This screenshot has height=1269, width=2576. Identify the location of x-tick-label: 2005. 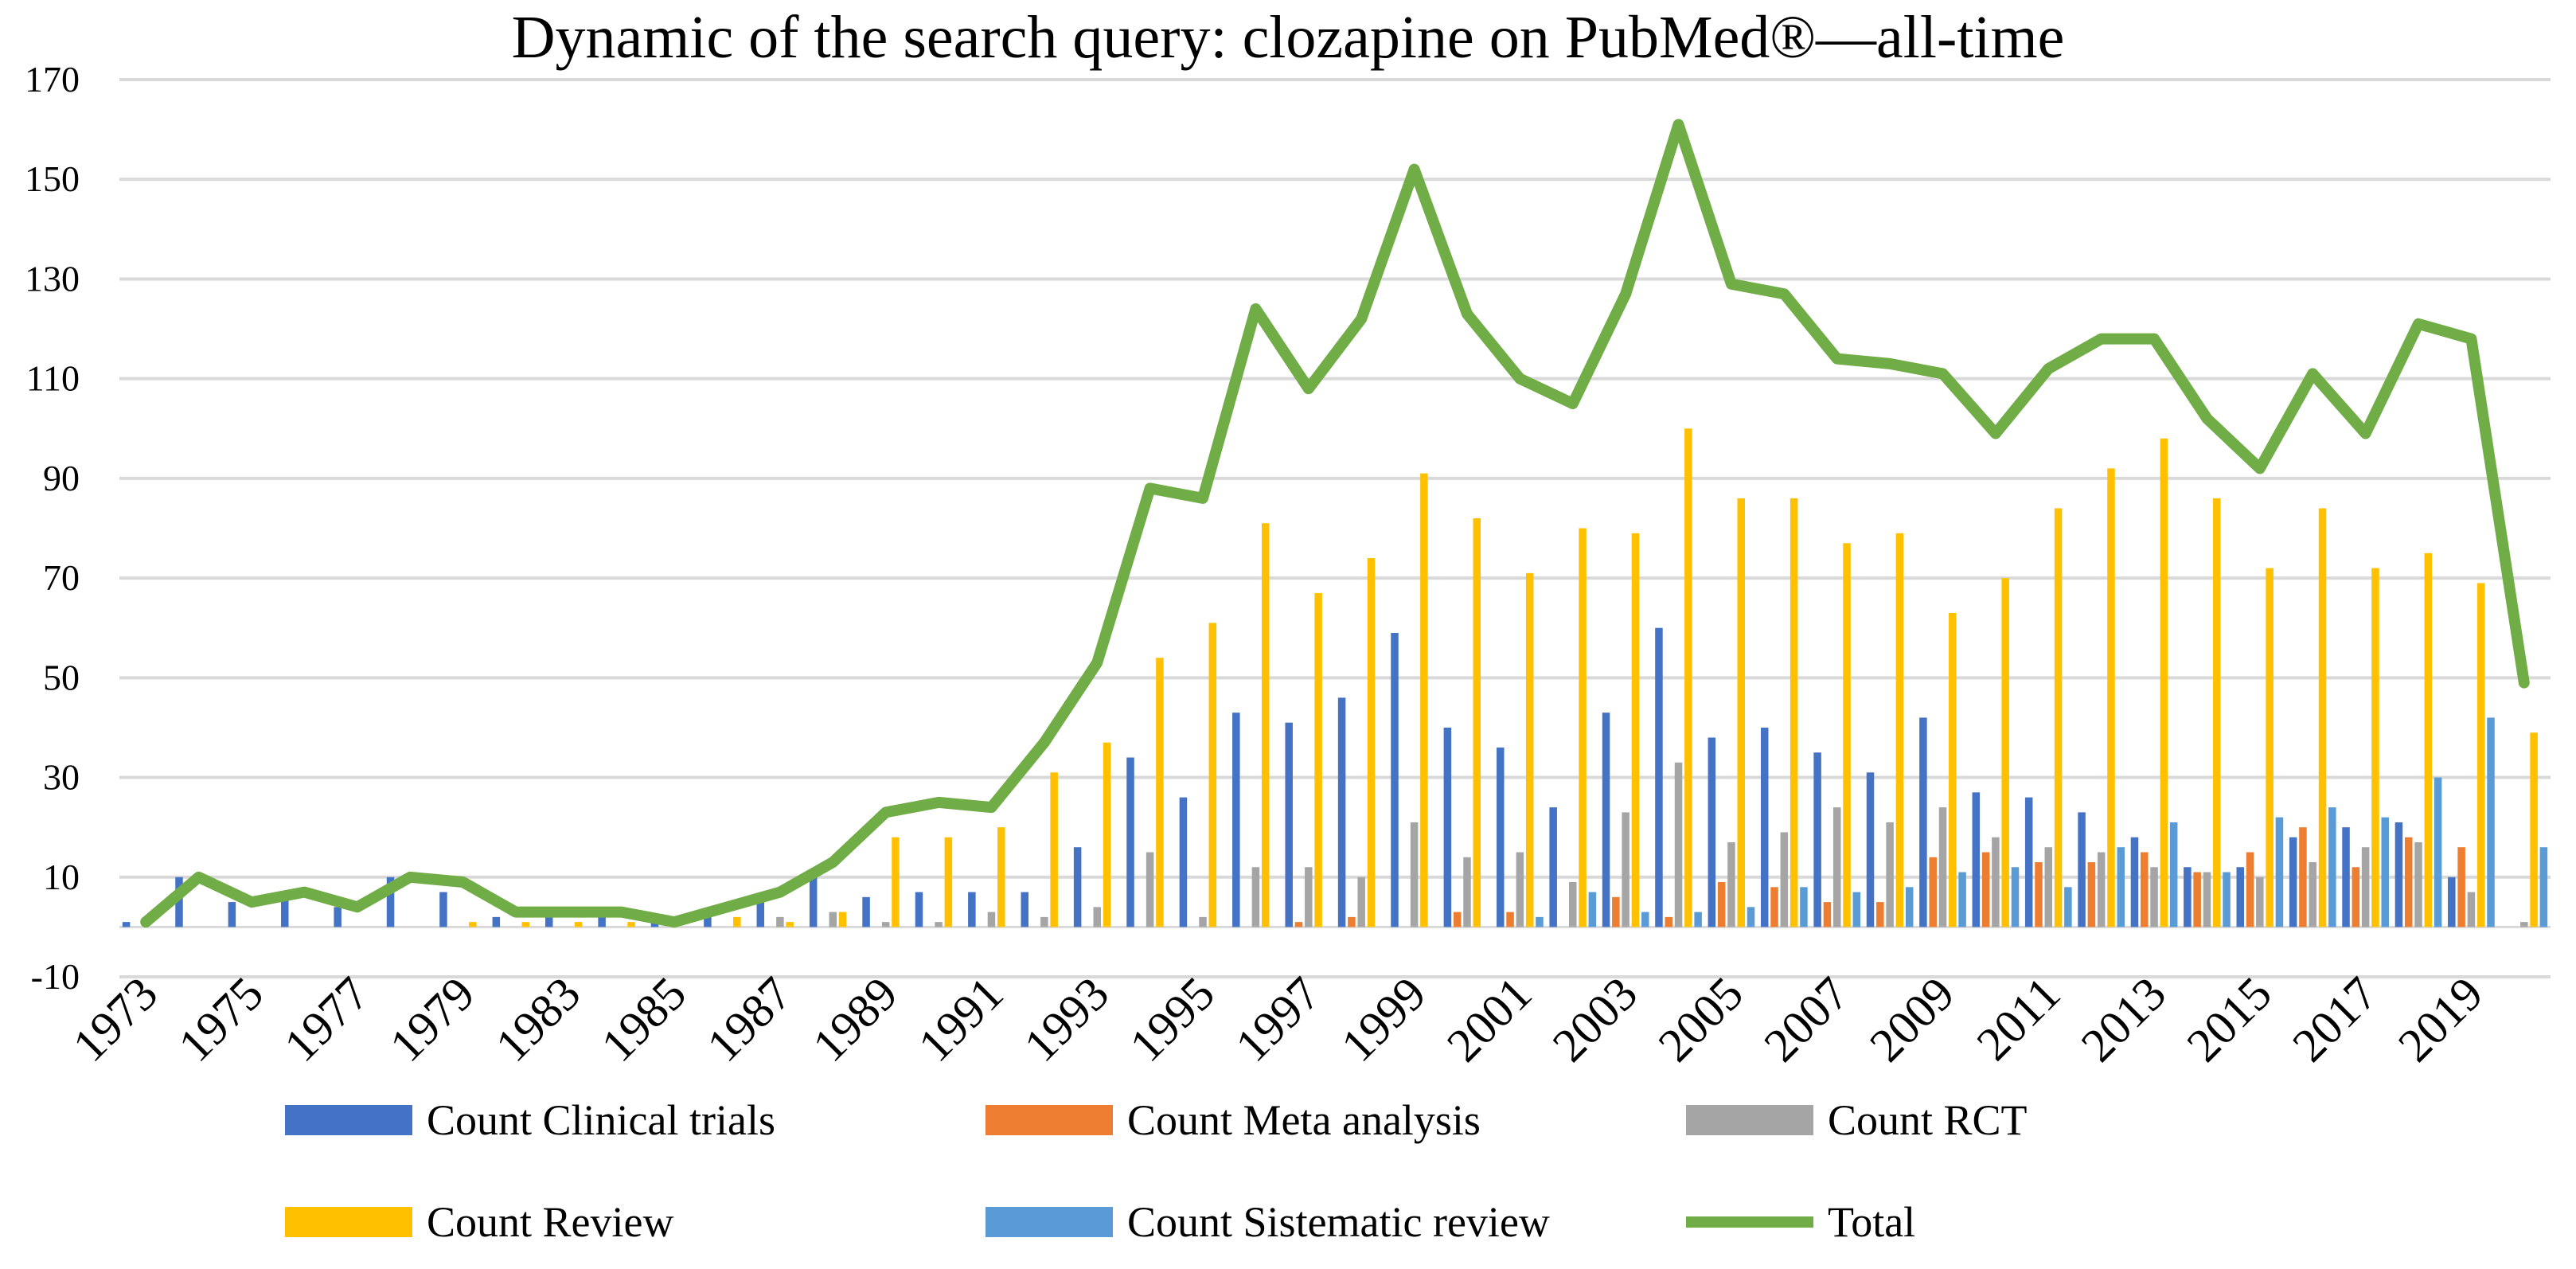
(1701, 1020).